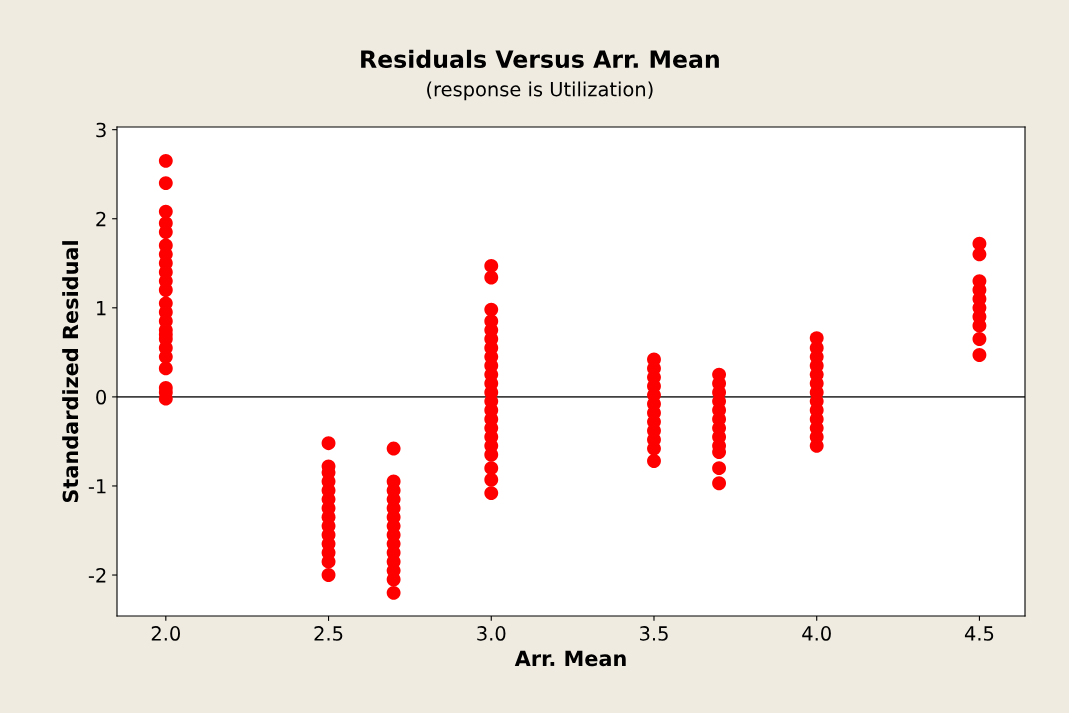 The height and width of the screenshot is (713, 1069). I want to click on x-axis-title: Arr. Mean, so click(570, 658).